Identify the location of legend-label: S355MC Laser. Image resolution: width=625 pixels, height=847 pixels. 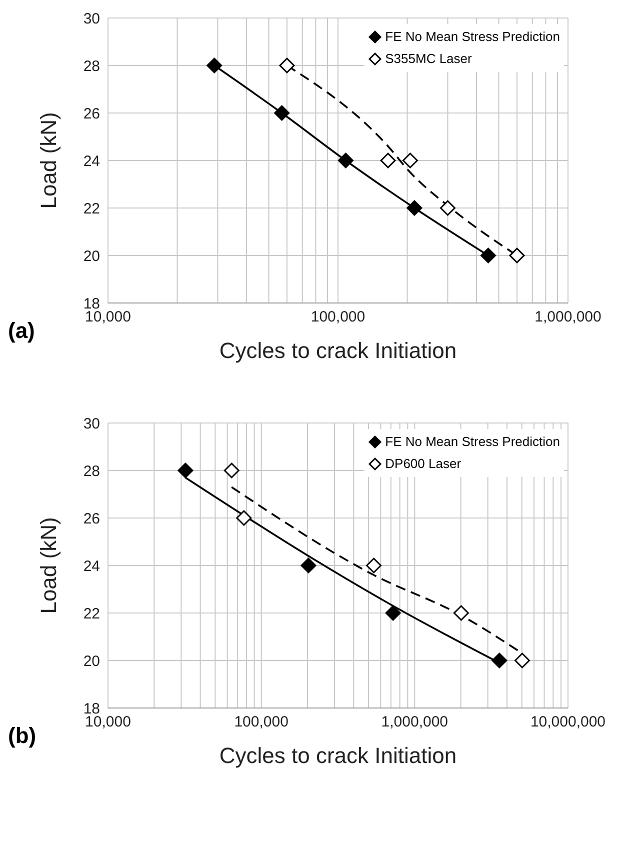
(428, 59).